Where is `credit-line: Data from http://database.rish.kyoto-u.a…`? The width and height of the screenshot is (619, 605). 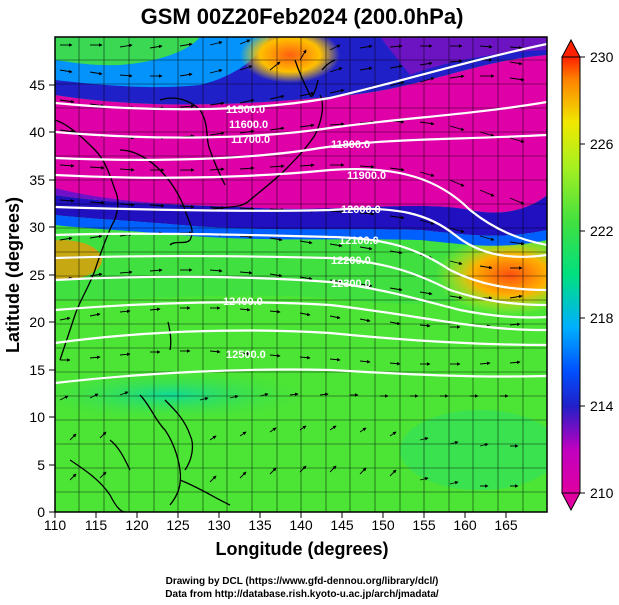 credit-line: Data from http://database.rish.kyoto-u.a… is located at coordinates (302, 594).